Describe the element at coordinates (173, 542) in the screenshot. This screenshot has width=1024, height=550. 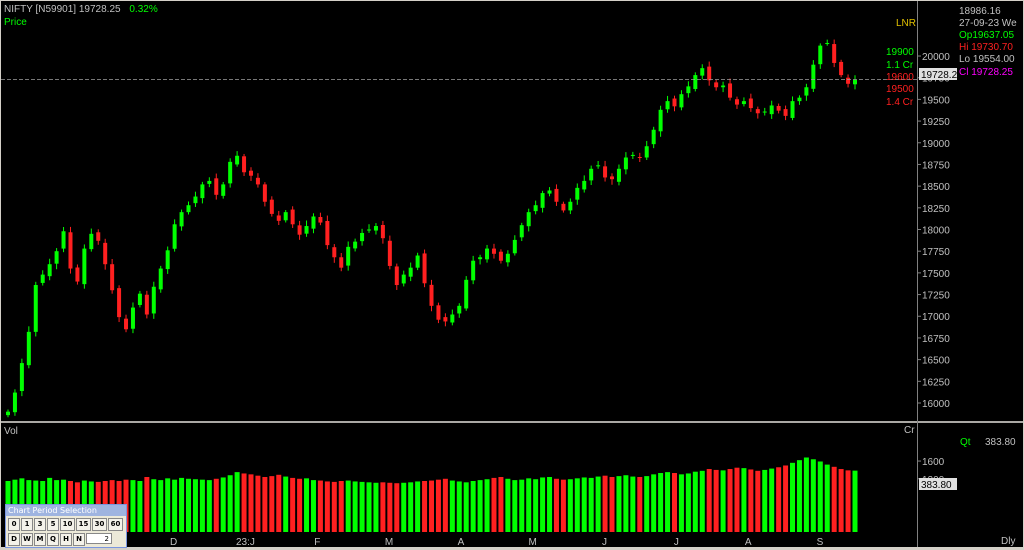
I see `x-tick-label: D` at that location.